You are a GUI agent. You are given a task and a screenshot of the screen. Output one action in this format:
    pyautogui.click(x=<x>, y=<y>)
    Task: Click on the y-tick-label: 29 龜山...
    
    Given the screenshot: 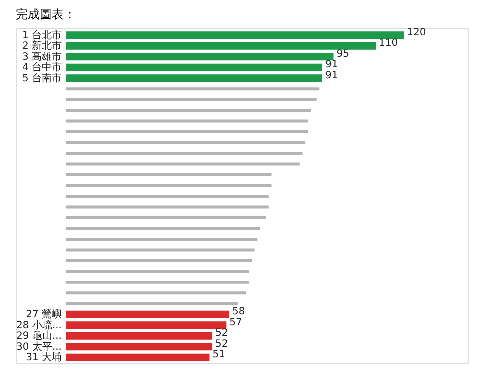 What is the action you would take?
    pyautogui.click(x=39, y=336)
    